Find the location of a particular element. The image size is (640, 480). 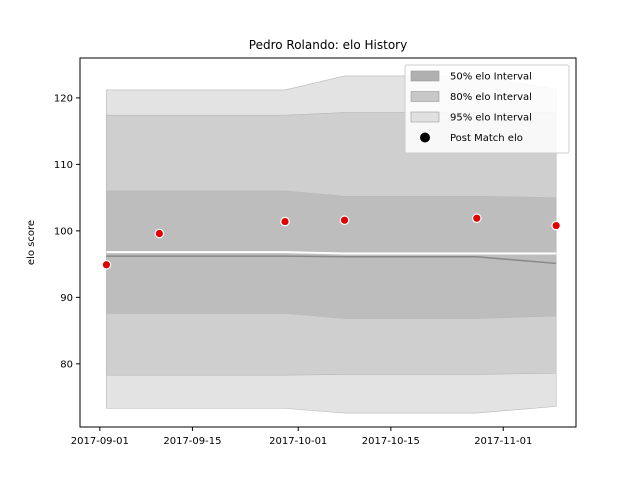

x-tick-label: 2017-11-01 is located at coordinates (503, 441).